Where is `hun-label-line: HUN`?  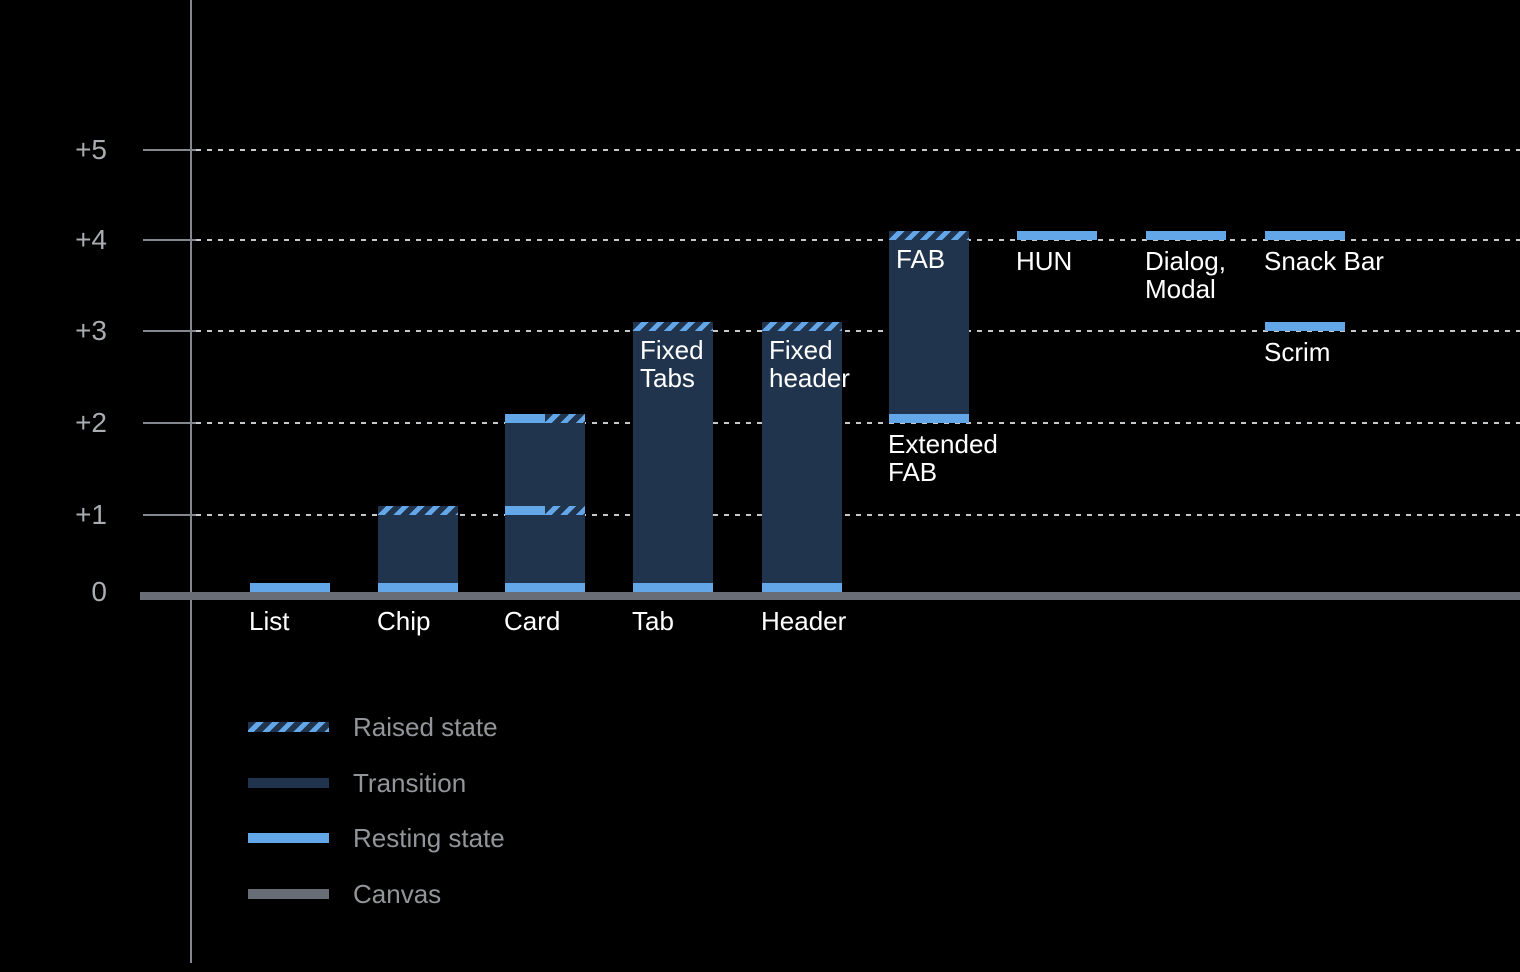
hun-label-line: HUN is located at coordinates (1044, 261).